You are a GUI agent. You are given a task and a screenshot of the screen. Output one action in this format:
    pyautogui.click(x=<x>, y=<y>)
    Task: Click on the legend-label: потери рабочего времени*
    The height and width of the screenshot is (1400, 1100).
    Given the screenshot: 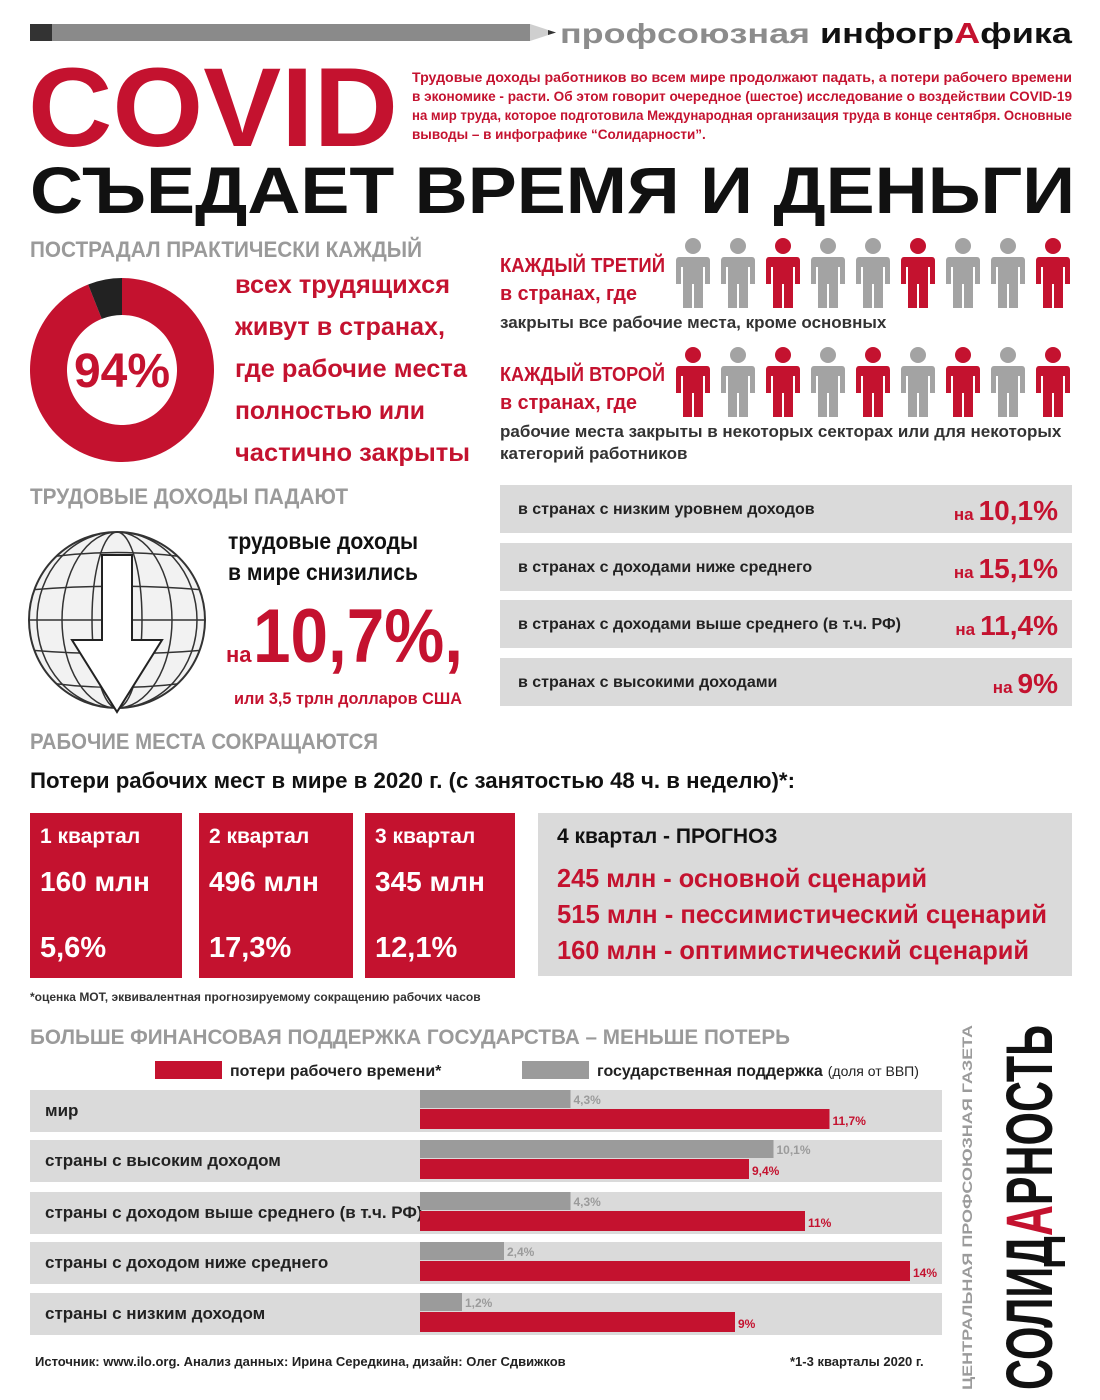 What is the action you would take?
    pyautogui.click(x=336, y=1071)
    